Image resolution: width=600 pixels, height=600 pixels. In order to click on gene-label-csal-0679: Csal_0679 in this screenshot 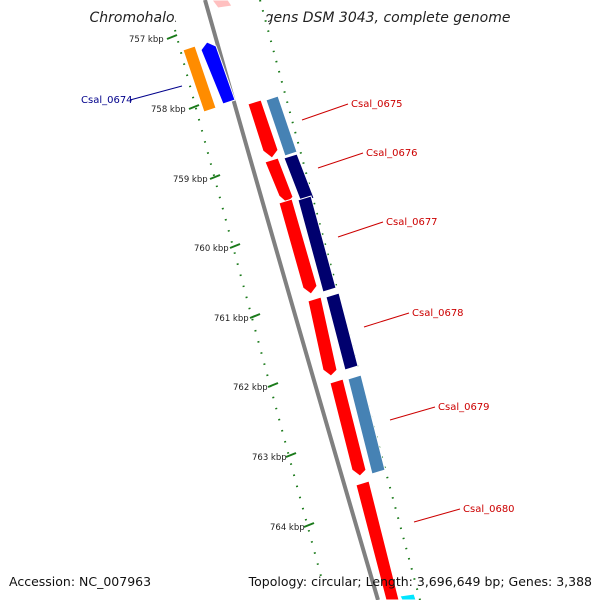, I will do `click(464, 407)`.